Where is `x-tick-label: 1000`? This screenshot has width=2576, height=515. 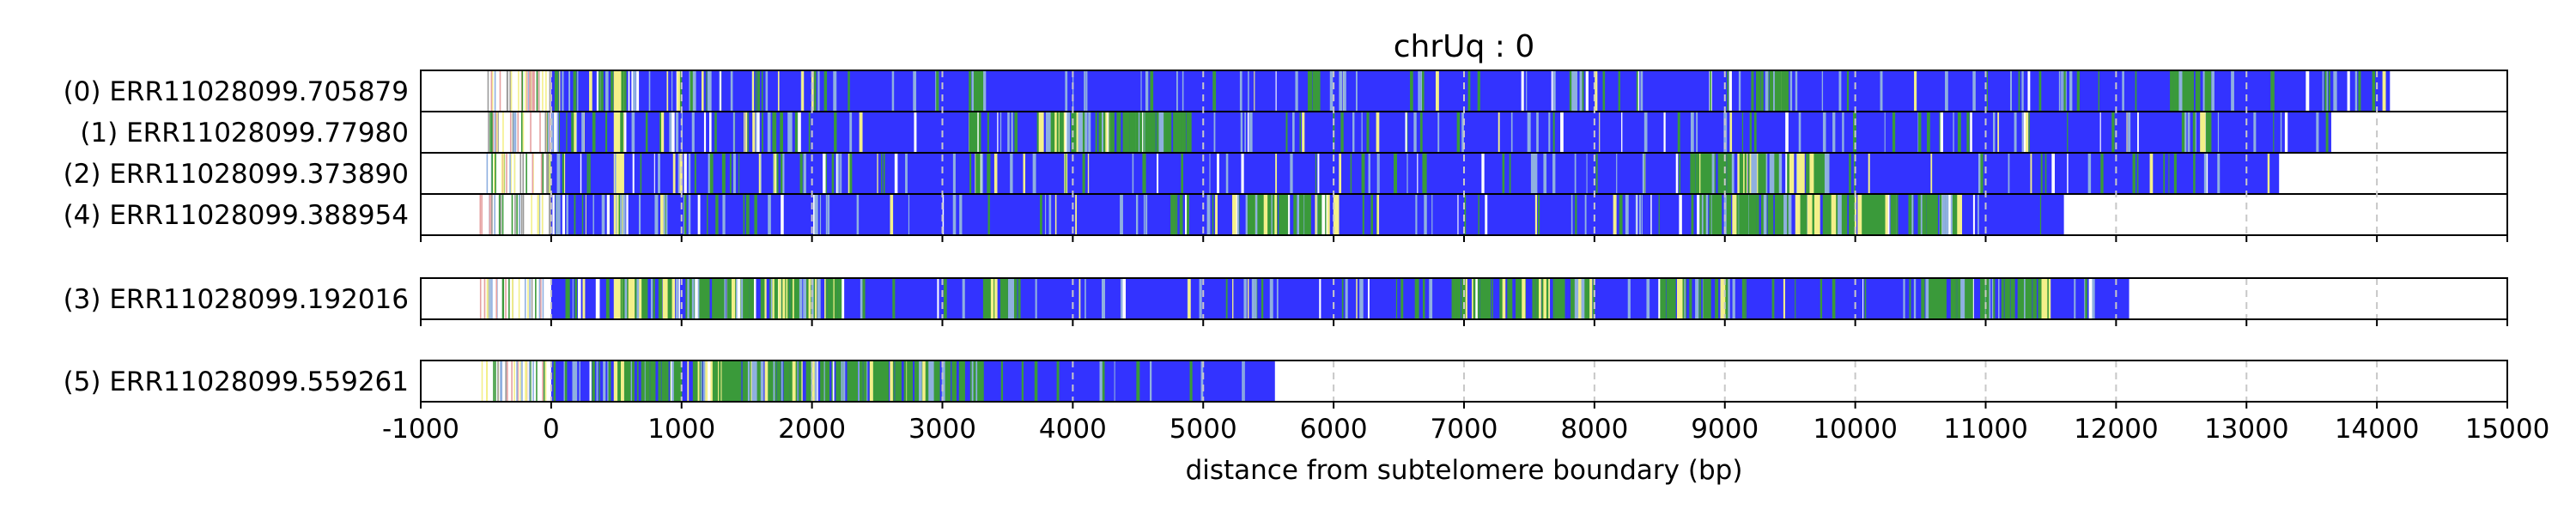
x-tick-label: 1000 is located at coordinates (681, 429).